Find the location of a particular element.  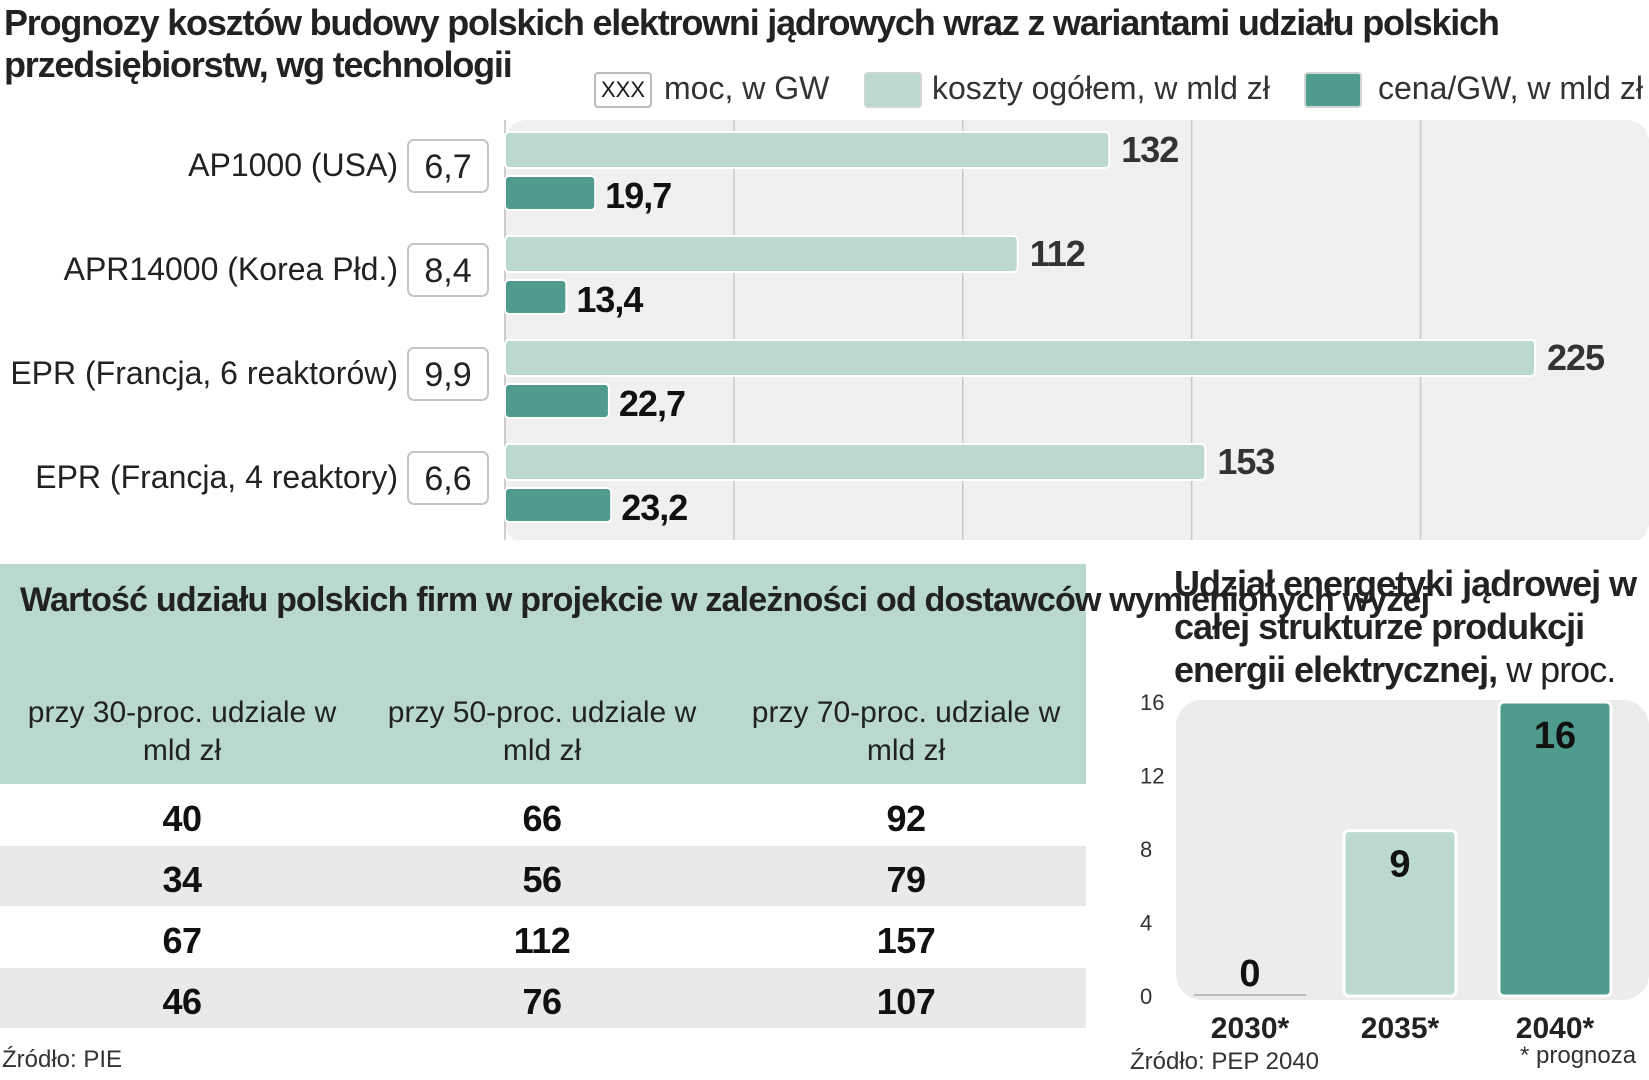

x-tick-label: 2030* is located at coordinates (1250, 1026).